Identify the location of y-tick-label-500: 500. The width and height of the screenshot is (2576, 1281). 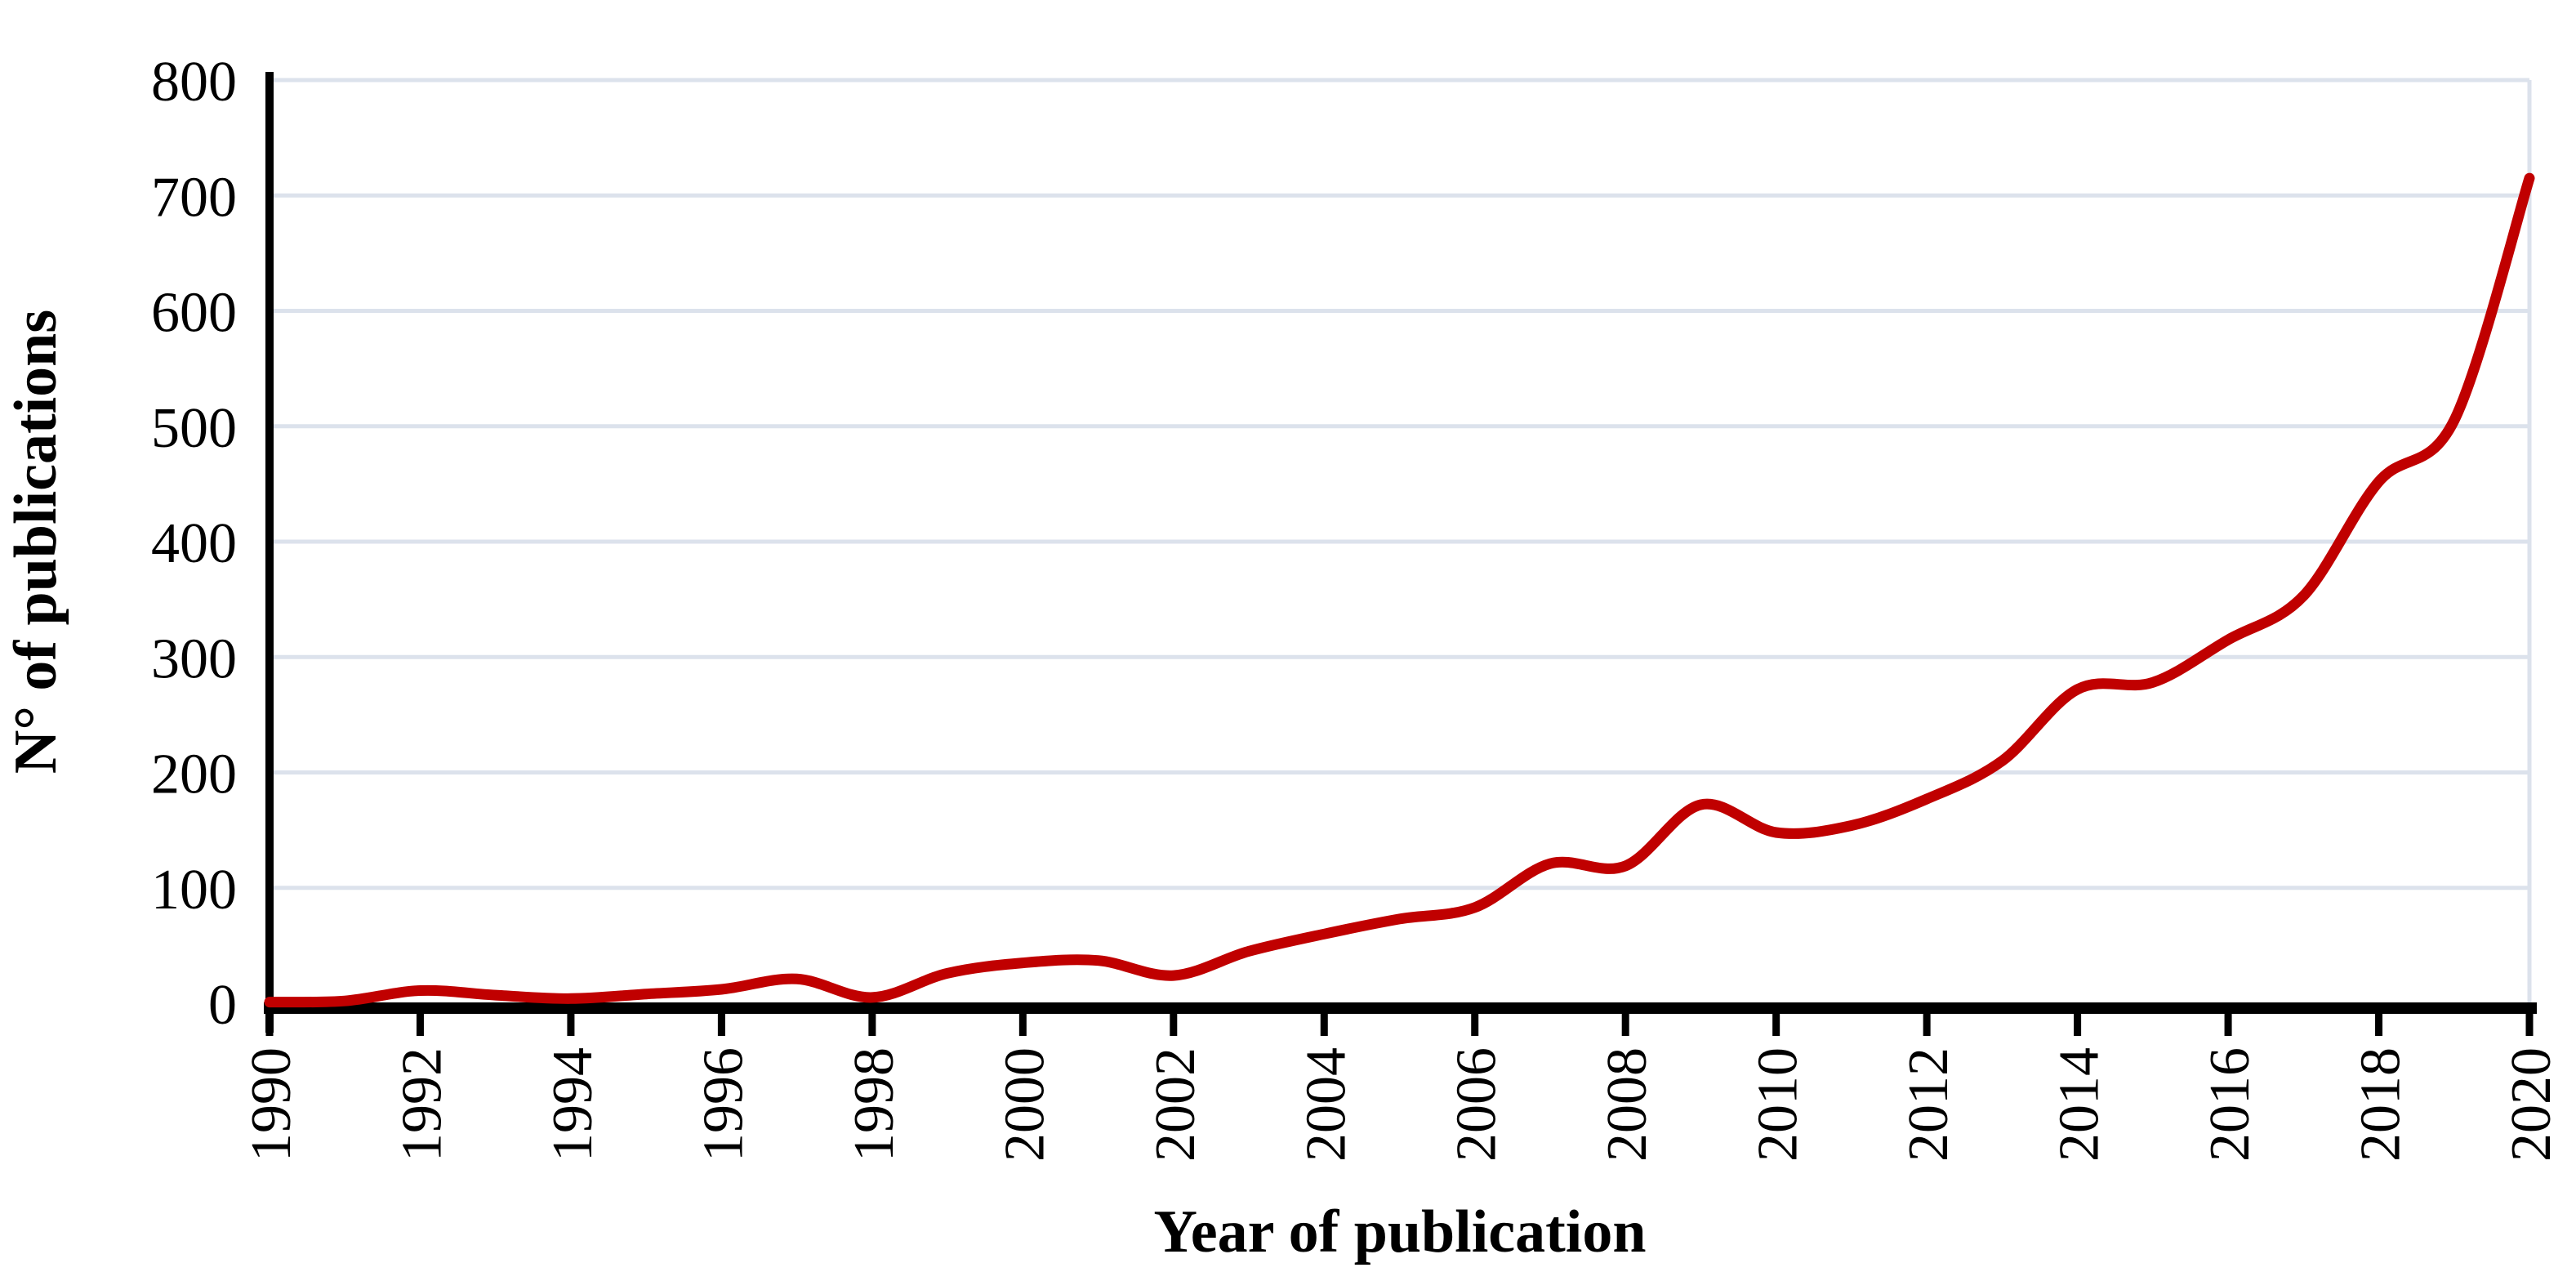
(194, 428).